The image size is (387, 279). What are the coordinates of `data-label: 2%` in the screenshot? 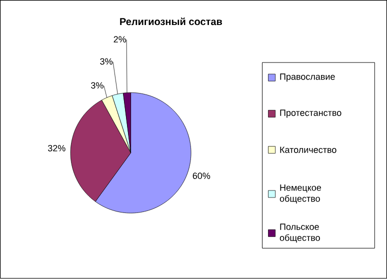 It's located at (120, 39).